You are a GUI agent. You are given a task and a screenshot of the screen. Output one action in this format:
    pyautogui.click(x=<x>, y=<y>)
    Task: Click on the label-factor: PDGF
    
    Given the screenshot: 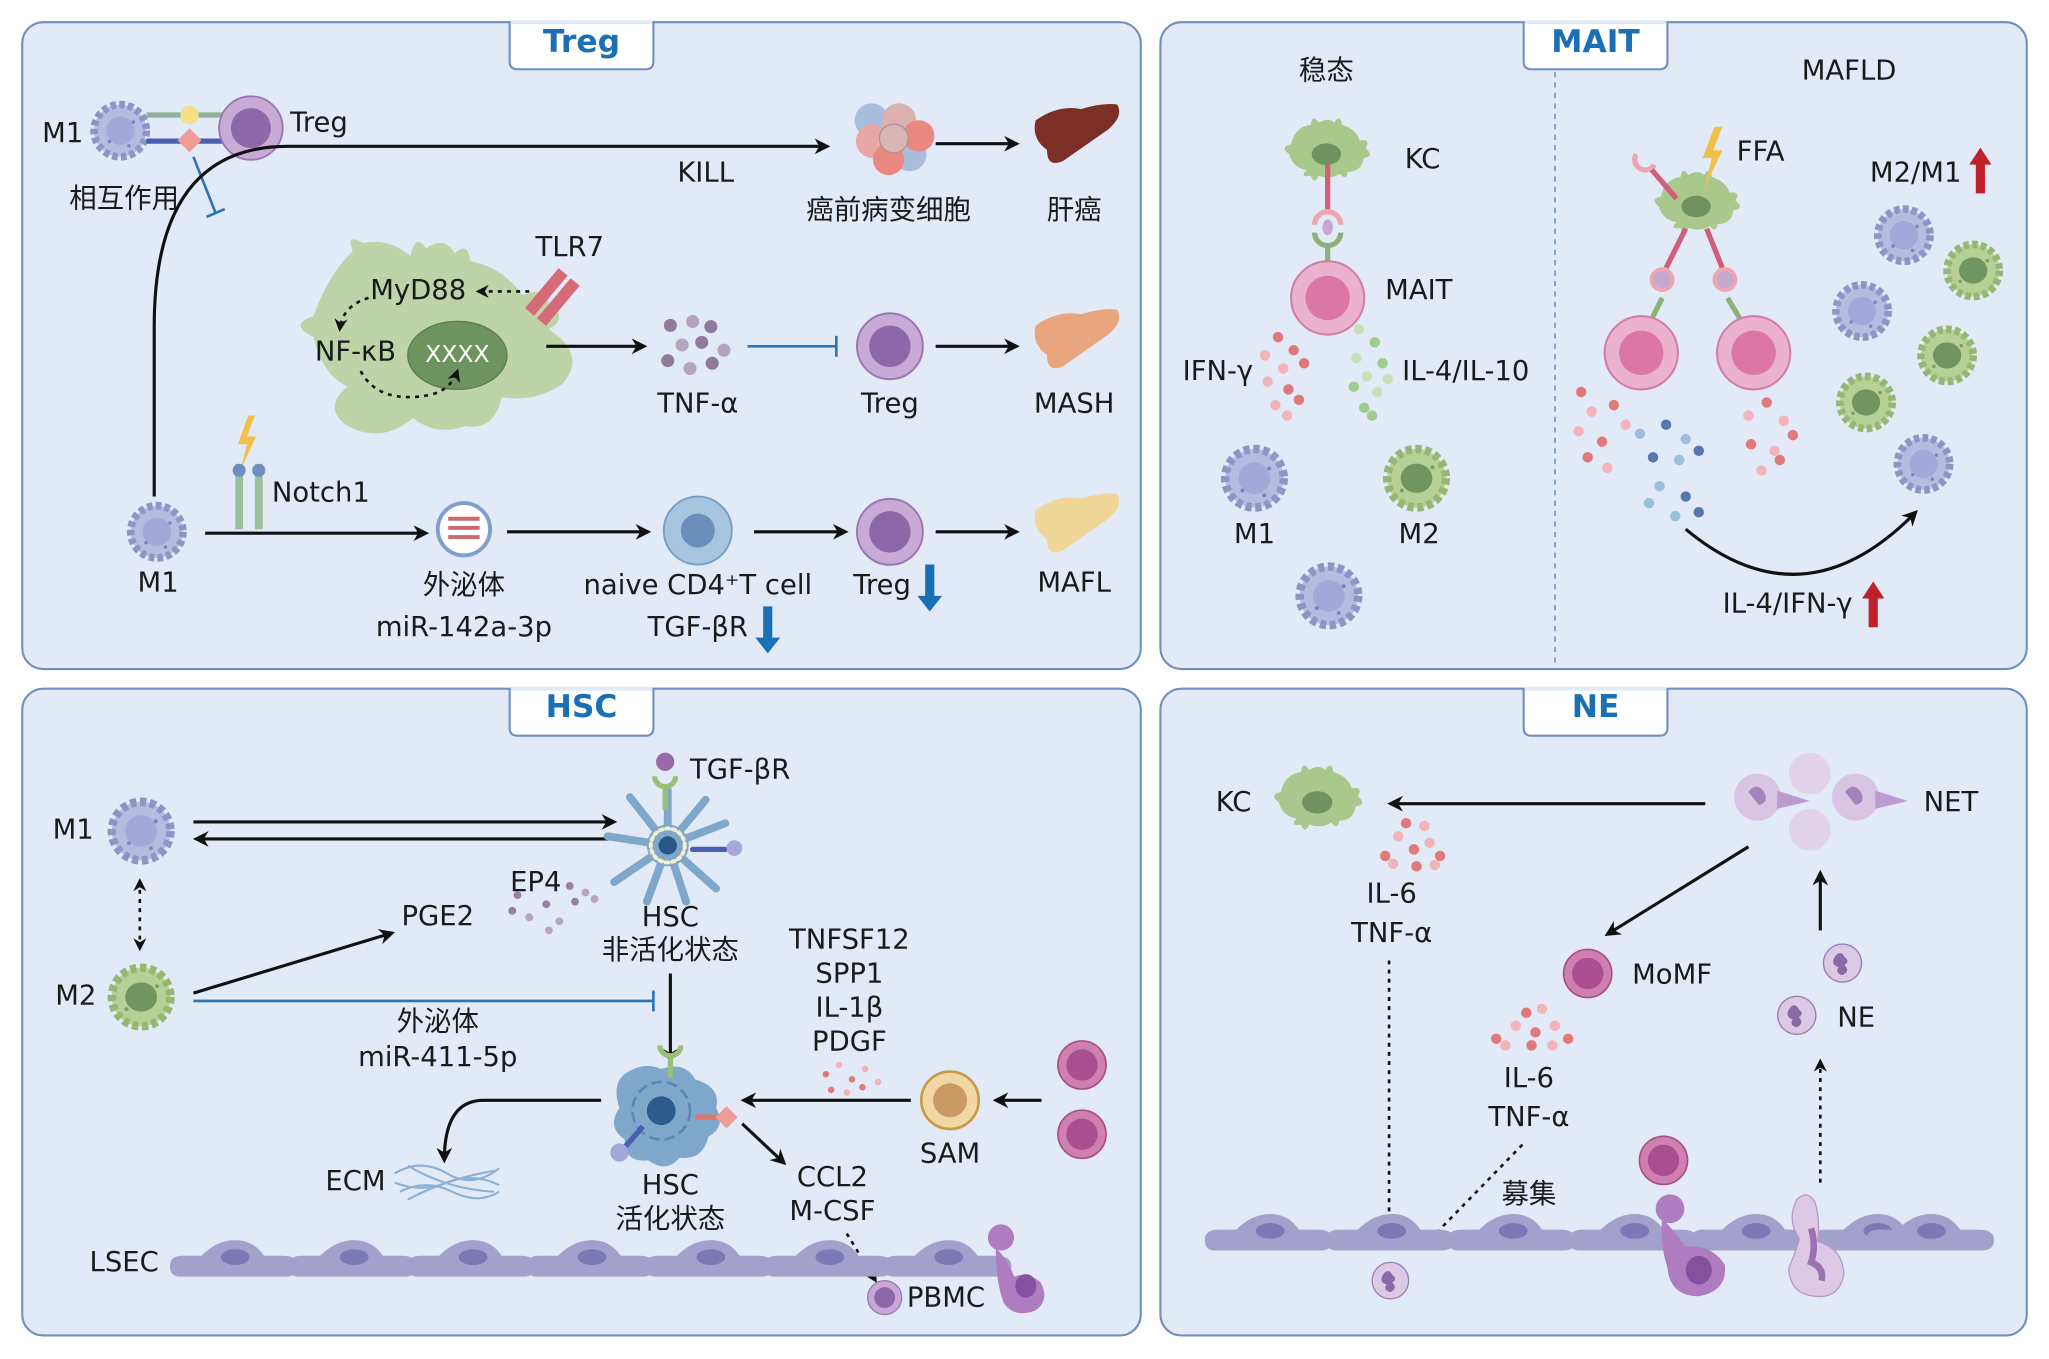 What is the action you would take?
    pyautogui.click(x=849, y=1041)
    